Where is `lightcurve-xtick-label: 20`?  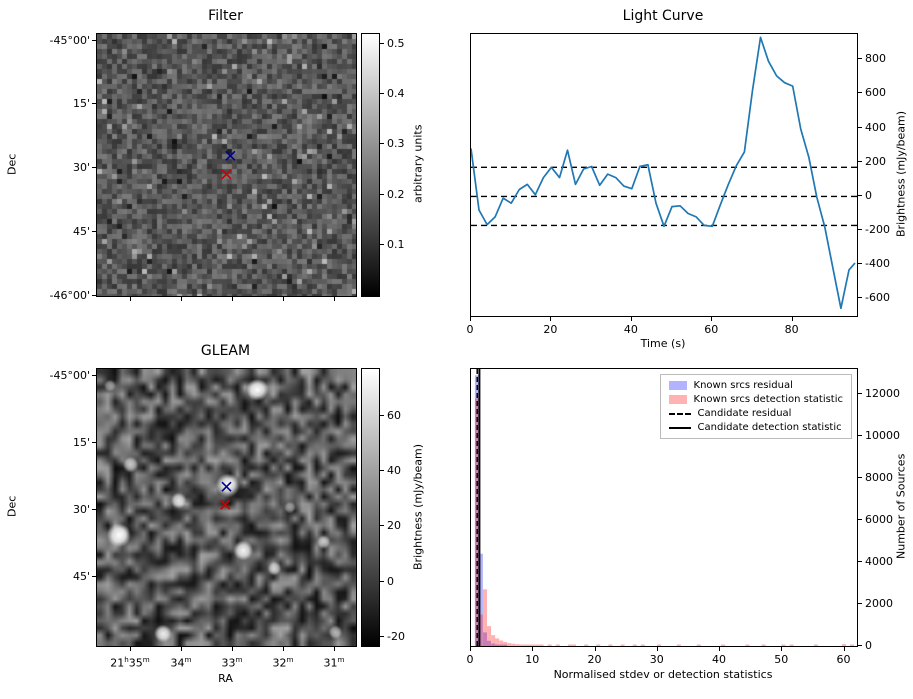 lightcurve-xtick-label: 20 is located at coordinates (550, 329).